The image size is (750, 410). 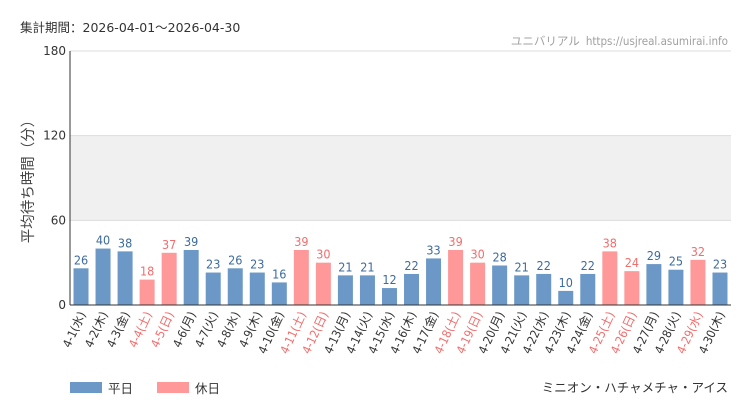 What do you see at coordinates (279, 273) in the screenshot?
I see `value-label: 16` at bounding box center [279, 273].